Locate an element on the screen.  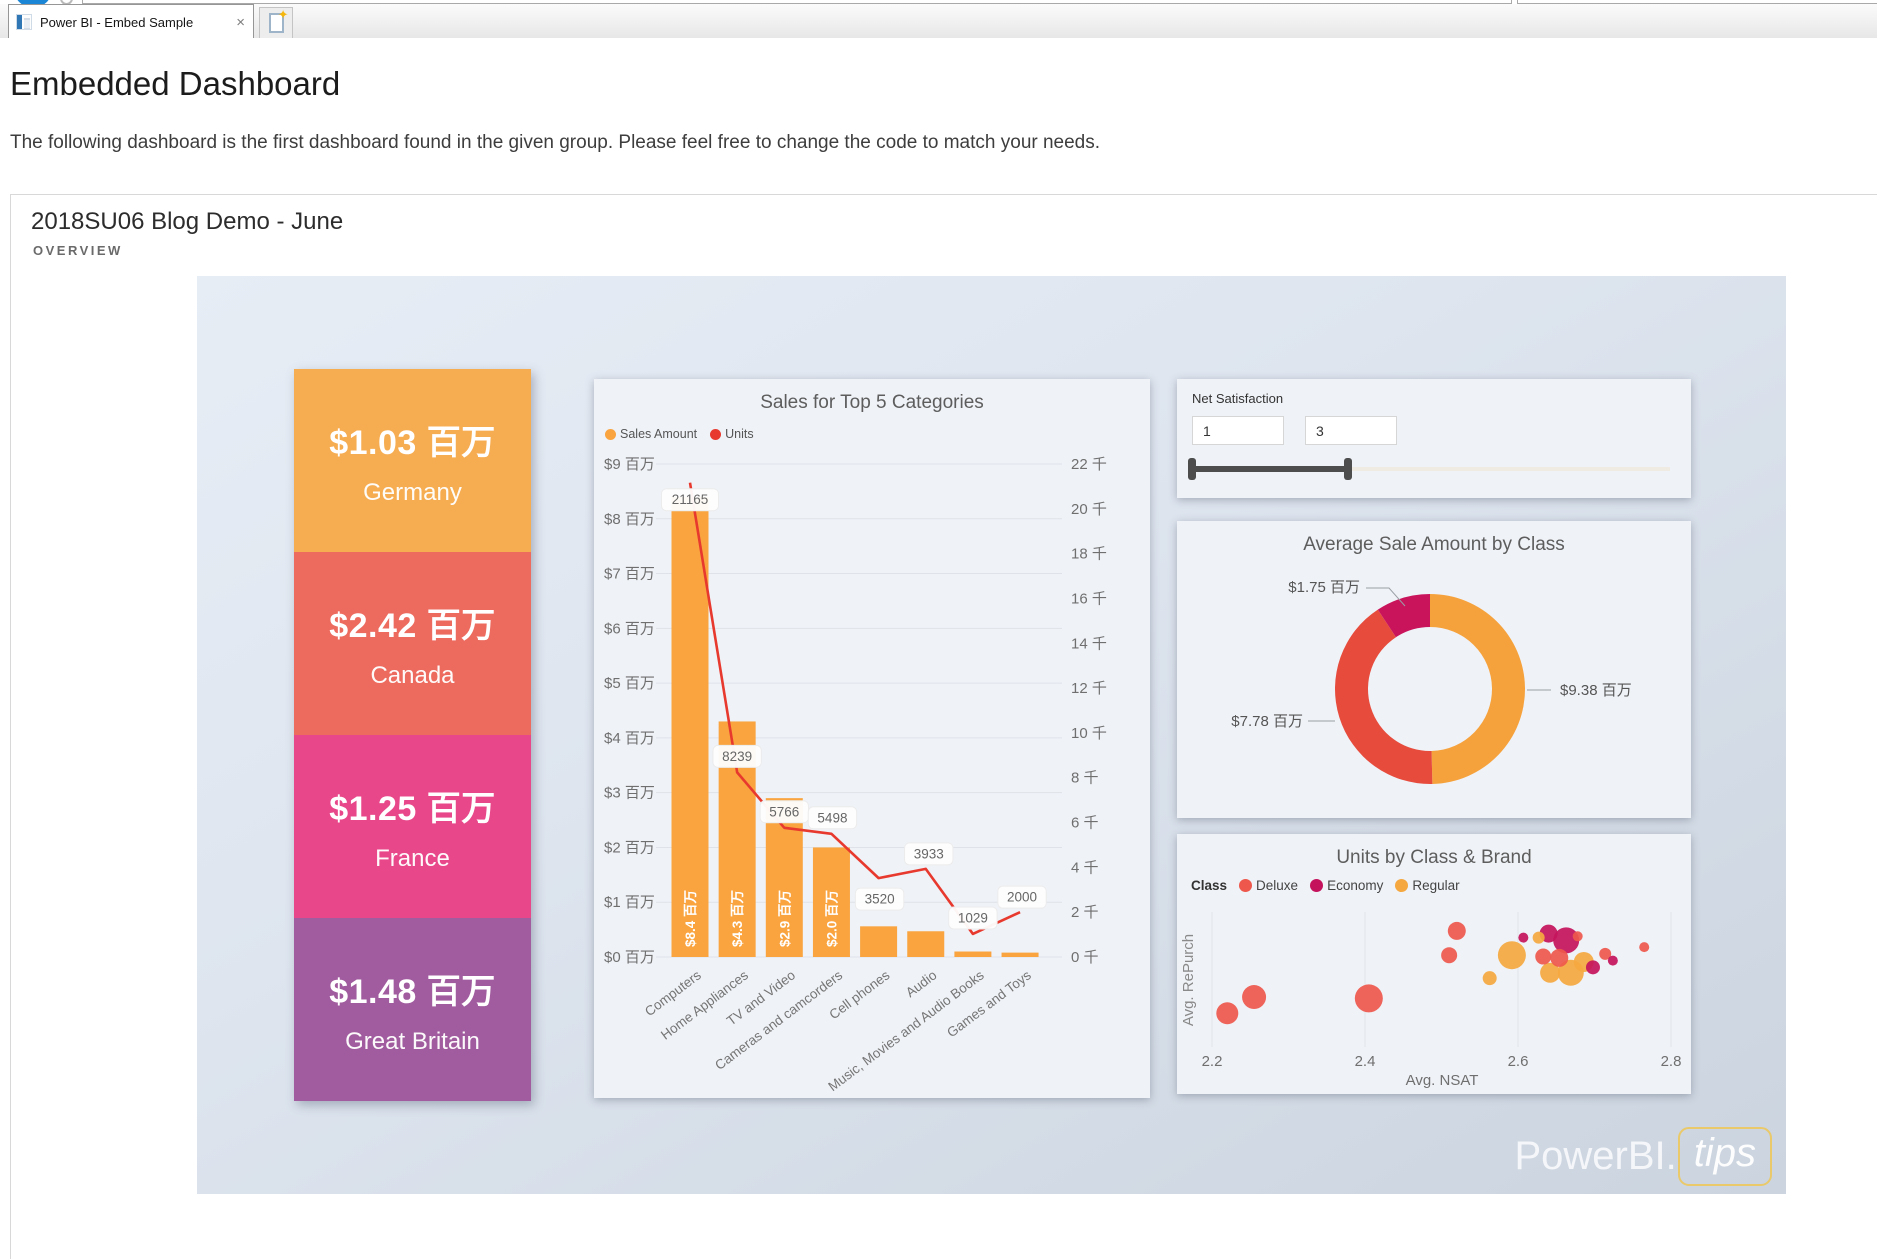
kpi-card-france: $1.25 百万 France is located at coordinates (412, 826).